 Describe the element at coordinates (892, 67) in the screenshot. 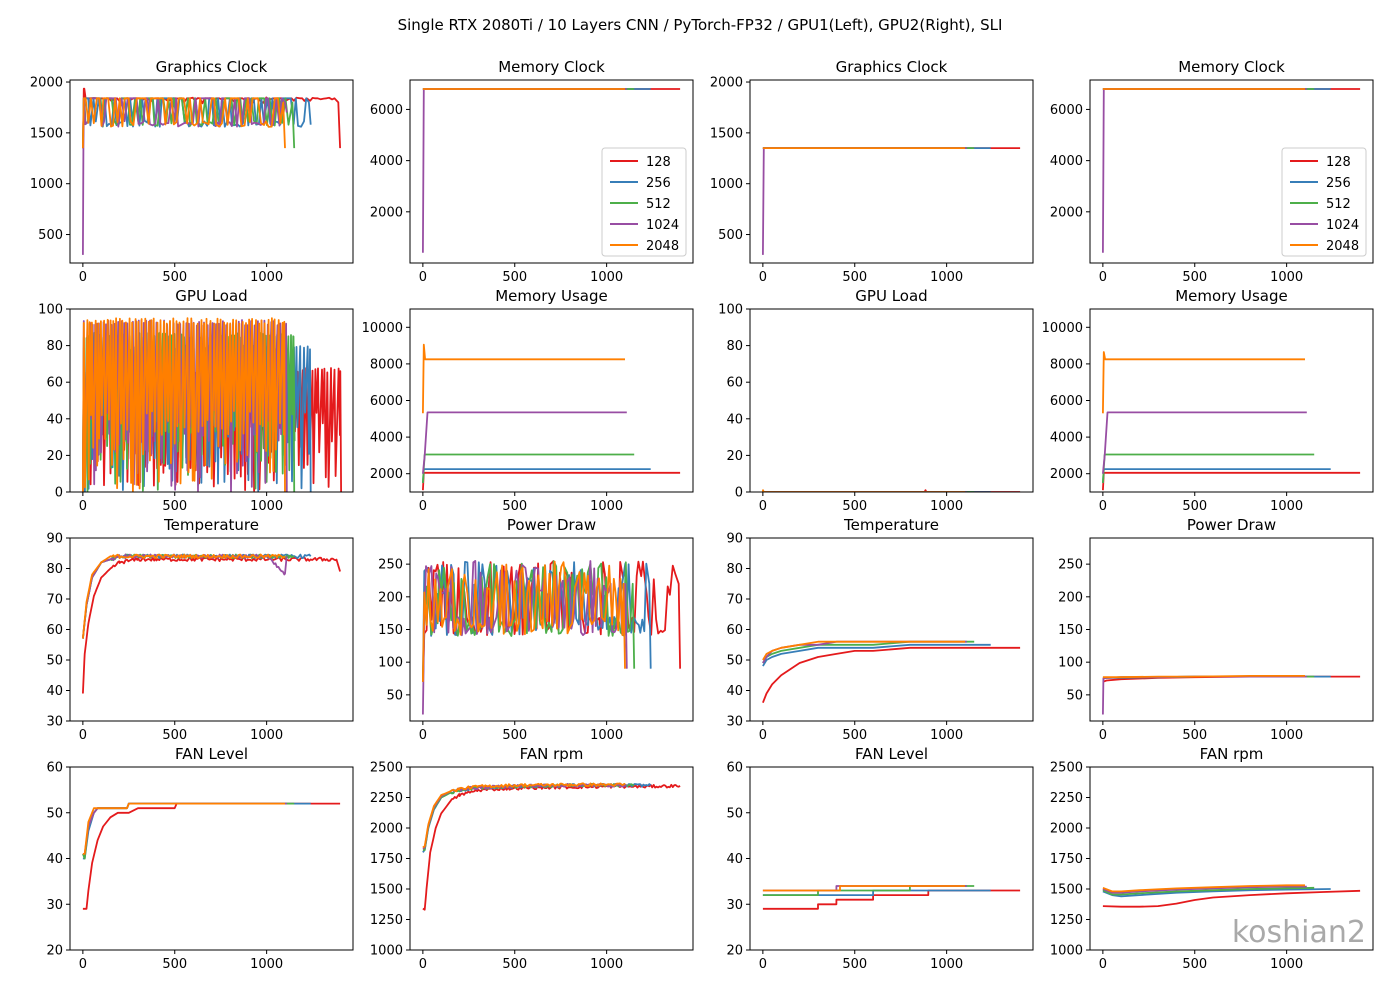

I see `panel-title: Graphics Clock` at that location.